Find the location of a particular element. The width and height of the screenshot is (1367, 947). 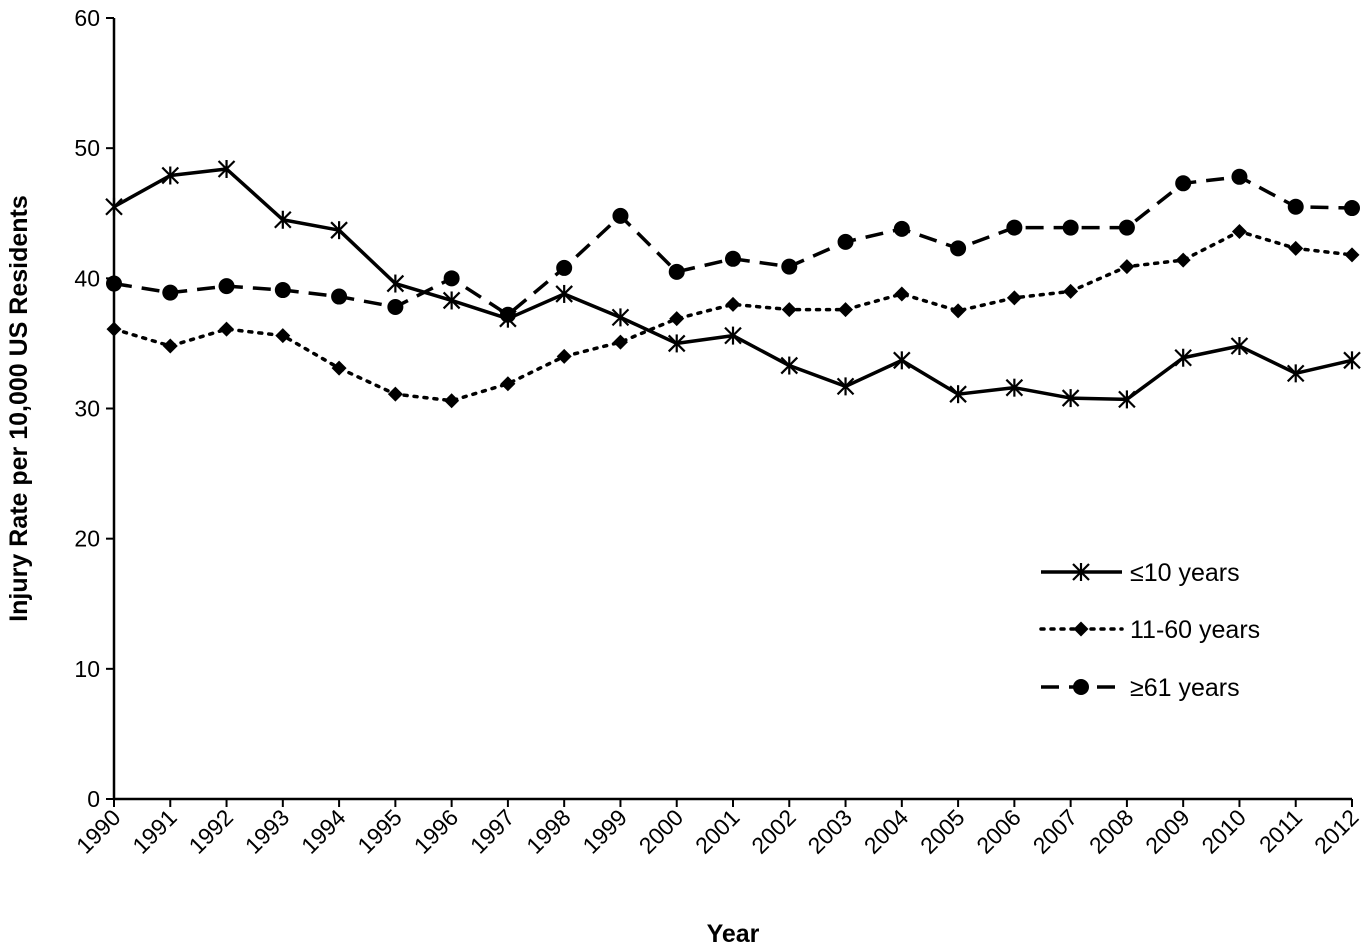

x-tick-label: 2007 is located at coordinates (1055, 831).